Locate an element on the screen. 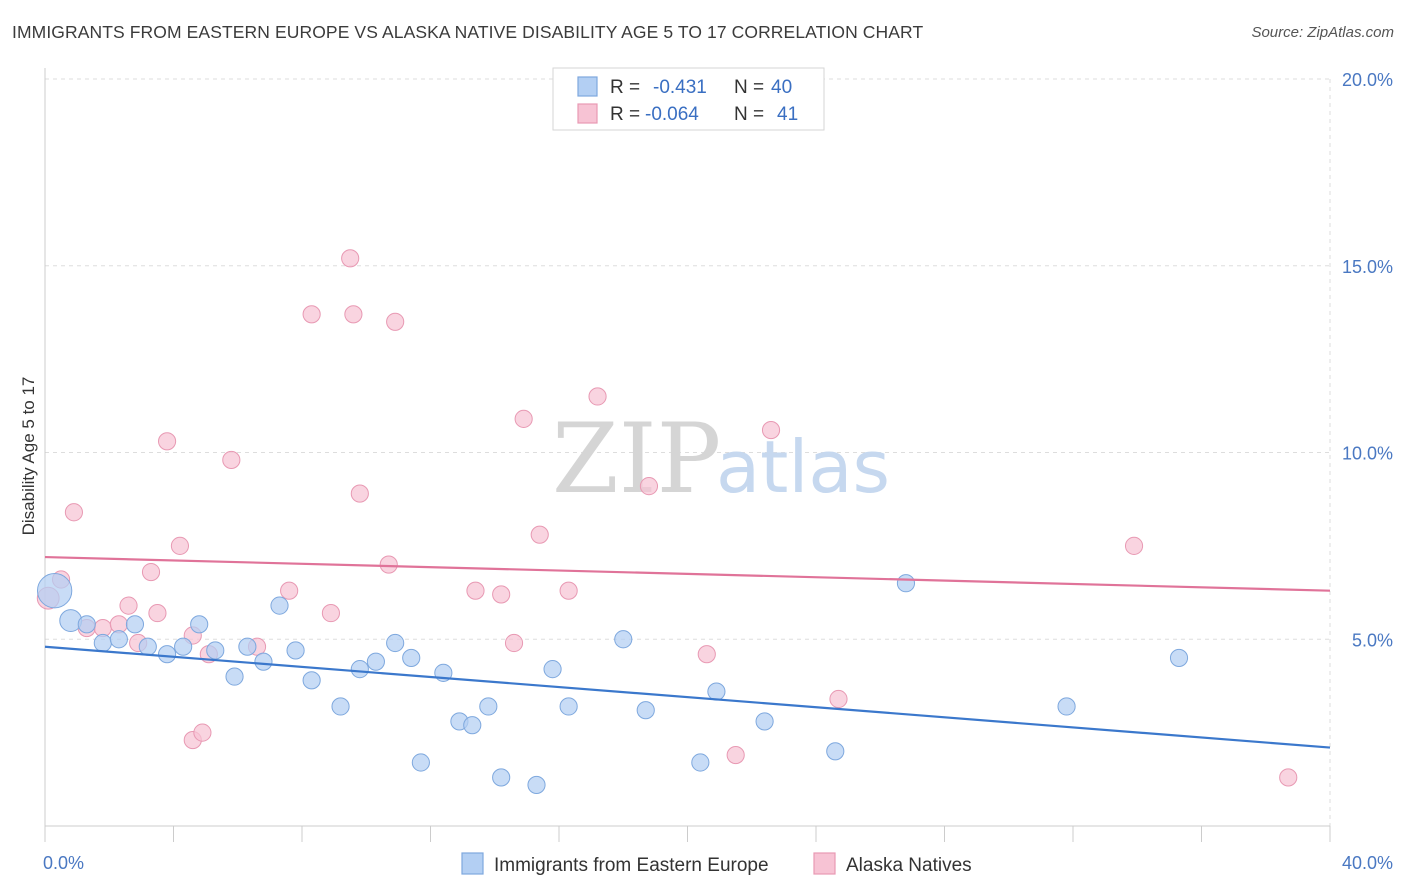  trend-line-alaska-natives is located at coordinates (687, 573).